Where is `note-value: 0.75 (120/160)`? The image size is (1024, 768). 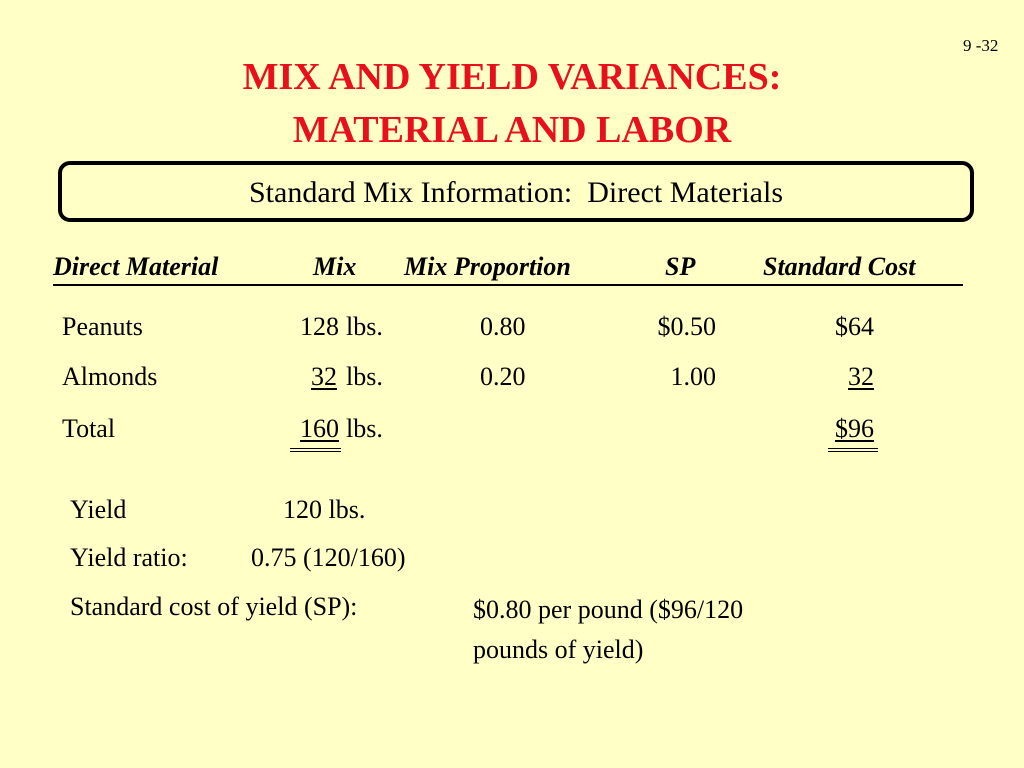 note-value: 0.75 (120/160) is located at coordinates (328, 557).